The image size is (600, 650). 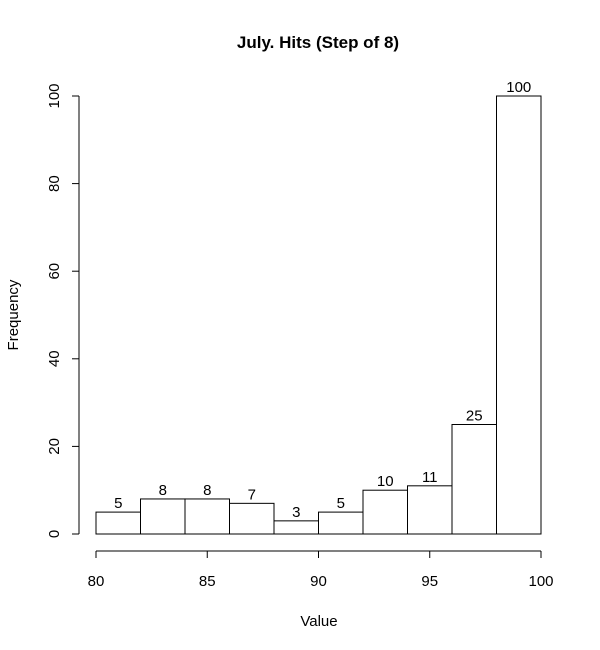 What do you see at coordinates (318, 42) in the screenshot?
I see `chart-title: July. Hits (Step of 8)` at bounding box center [318, 42].